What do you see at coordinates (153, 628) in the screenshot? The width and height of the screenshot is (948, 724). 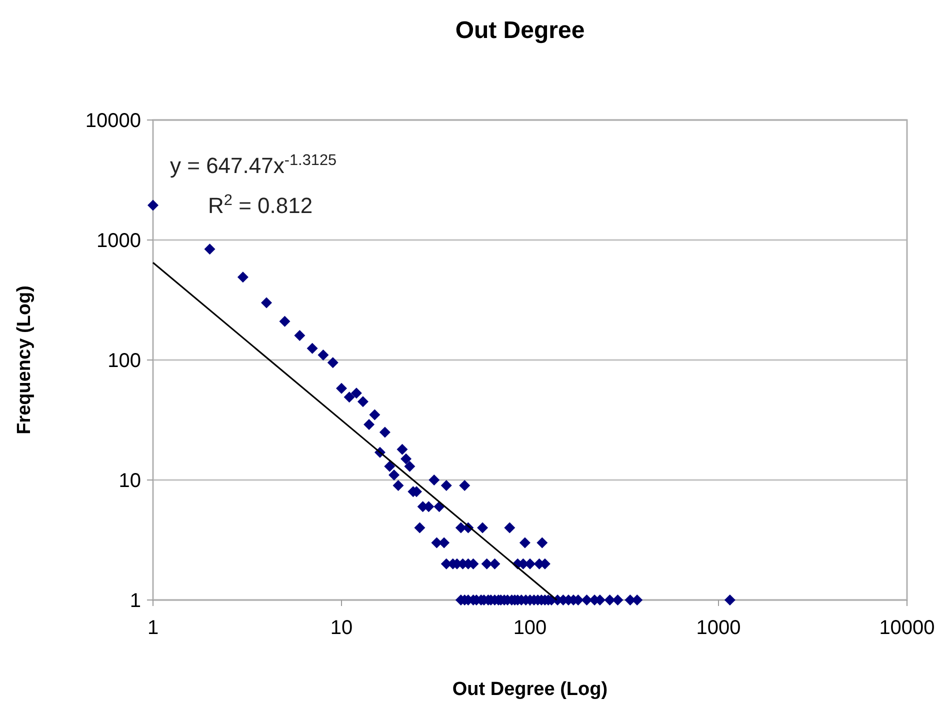 I see `x-tick-label: 1` at bounding box center [153, 628].